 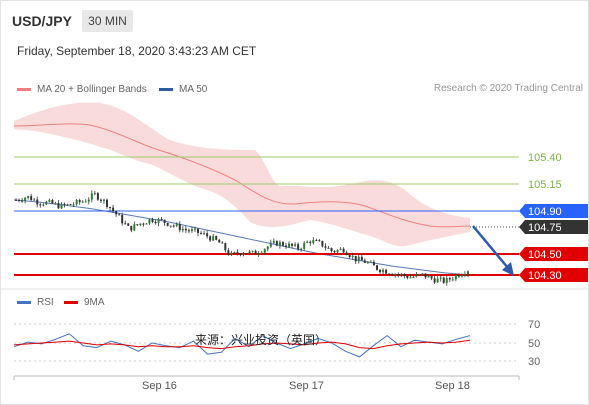 What do you see at coordinates (166, 89) in the screenshot?
I see `ma50-swatch-icon` at bounding box center [166, 89].